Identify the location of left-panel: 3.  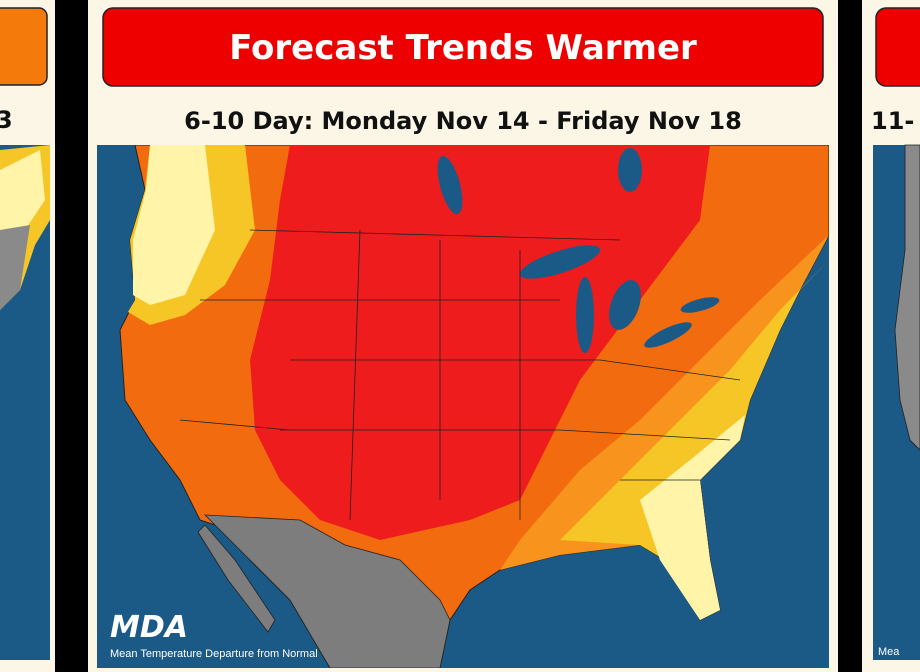
(27, 336).